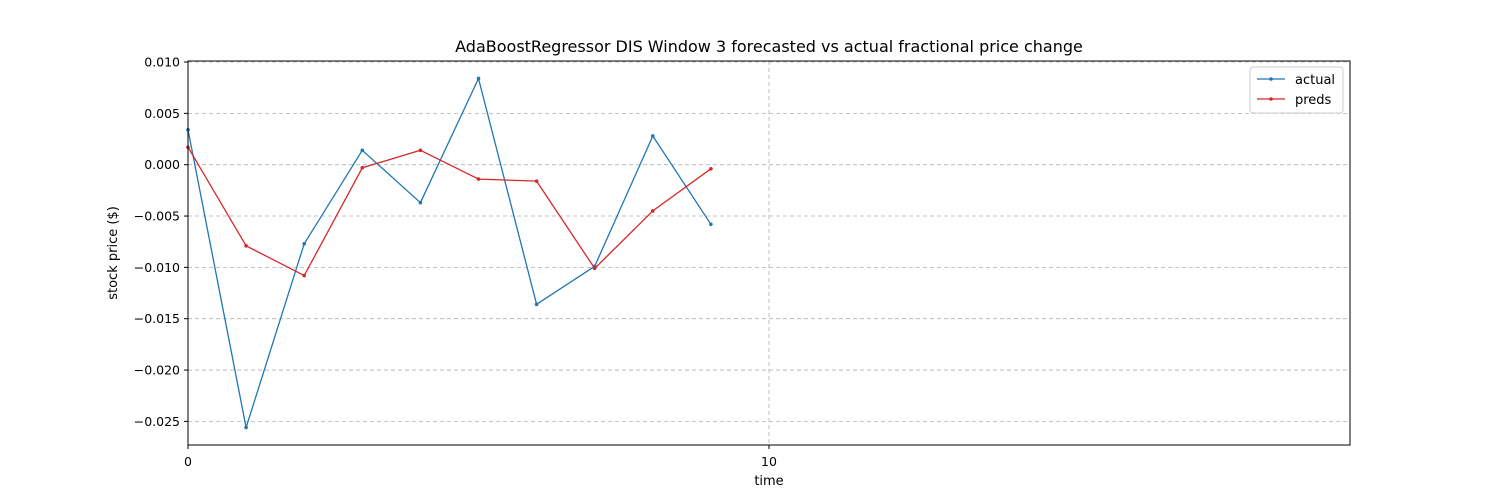 This screenshot has width=1500, height=500. What do you see at coordinates (449, 211) in the screenshot?
I see `series-line-preds` at bounding box center [449, 211].